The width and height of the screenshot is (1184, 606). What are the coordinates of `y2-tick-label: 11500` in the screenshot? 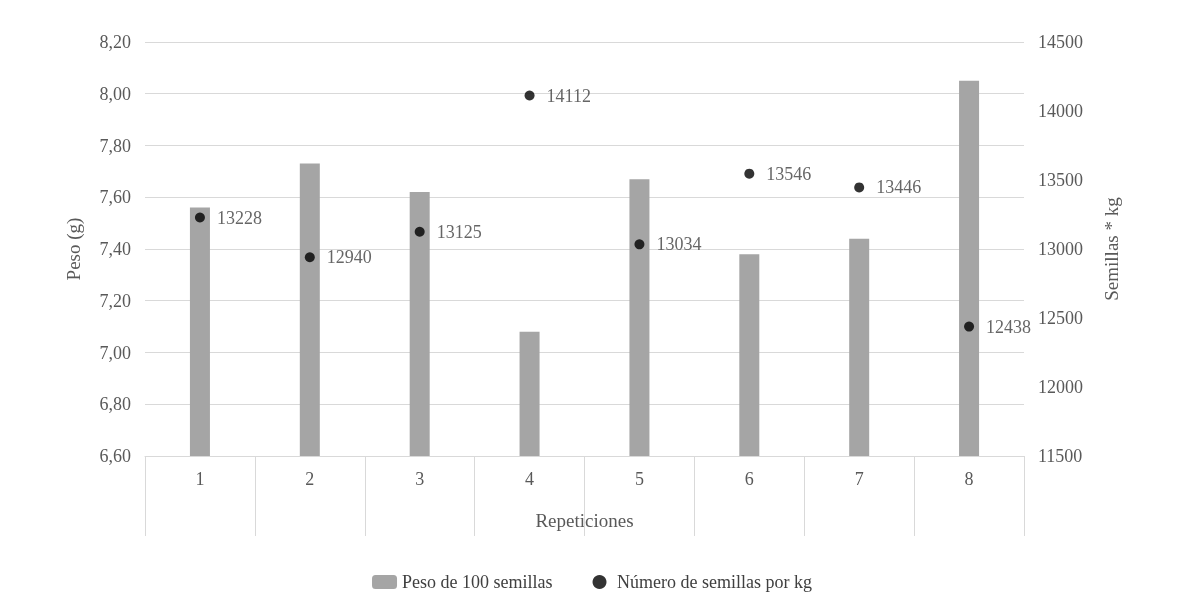 It's located at (1060, 456).